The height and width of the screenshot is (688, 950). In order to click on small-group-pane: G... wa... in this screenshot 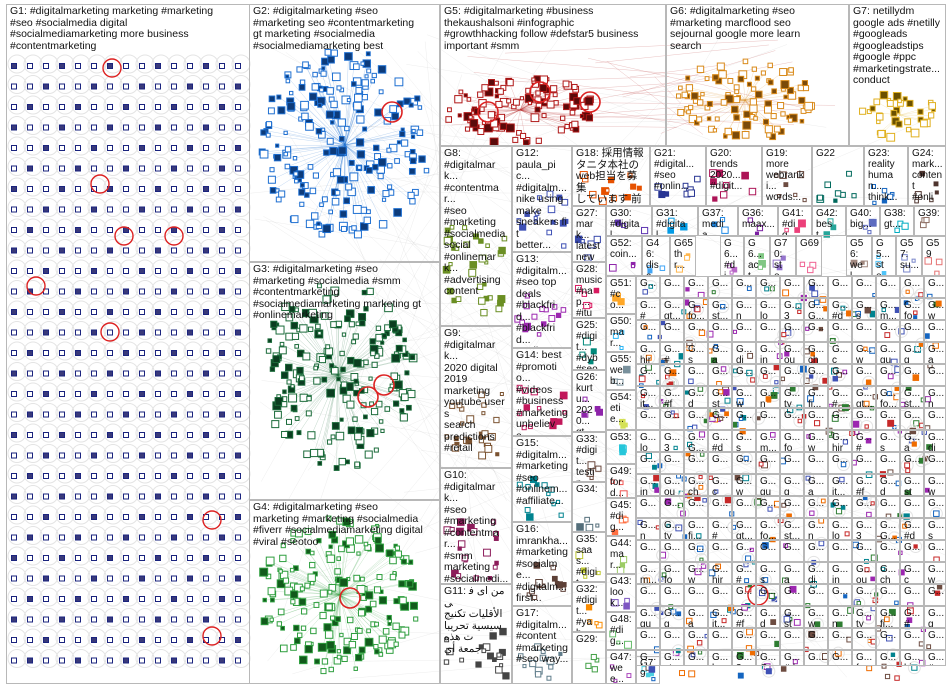, I will do `click(935, 309)`.